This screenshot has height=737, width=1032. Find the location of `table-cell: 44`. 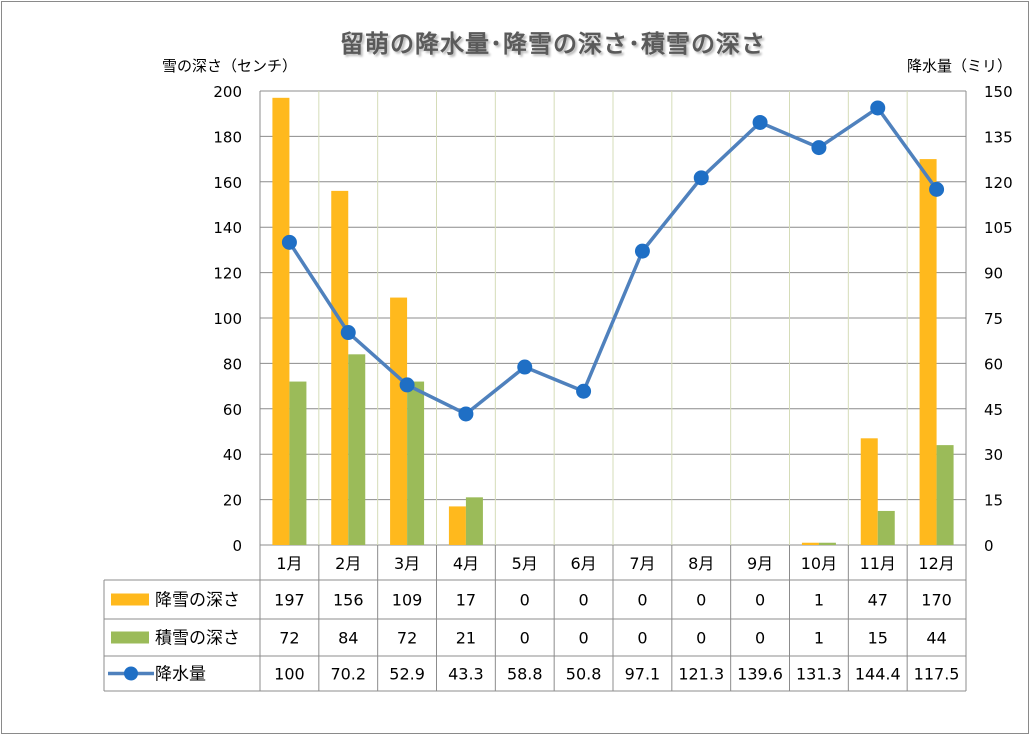

table-cell: 44 is located at coordinates (936, 638).